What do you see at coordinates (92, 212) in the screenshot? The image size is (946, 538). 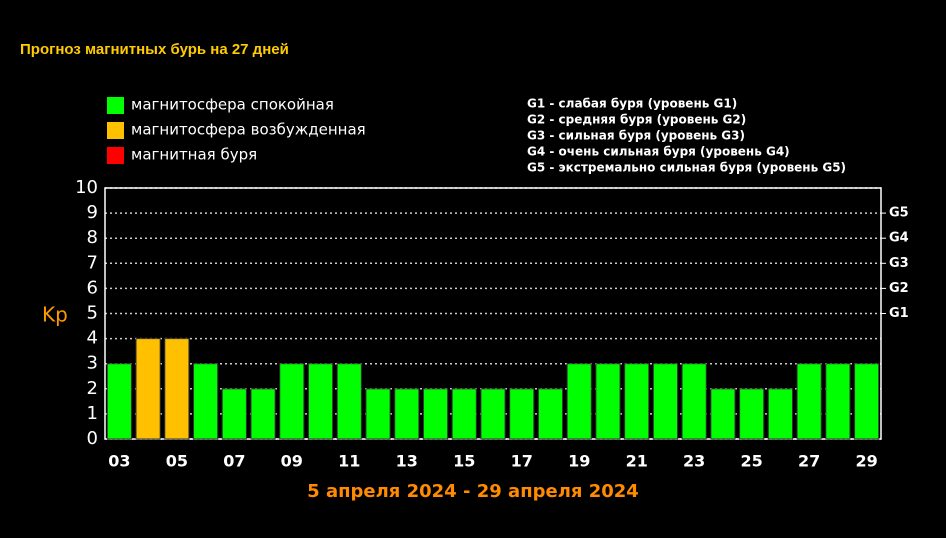 I see `y-tick-label: 9` at bounding box center [92, 212].